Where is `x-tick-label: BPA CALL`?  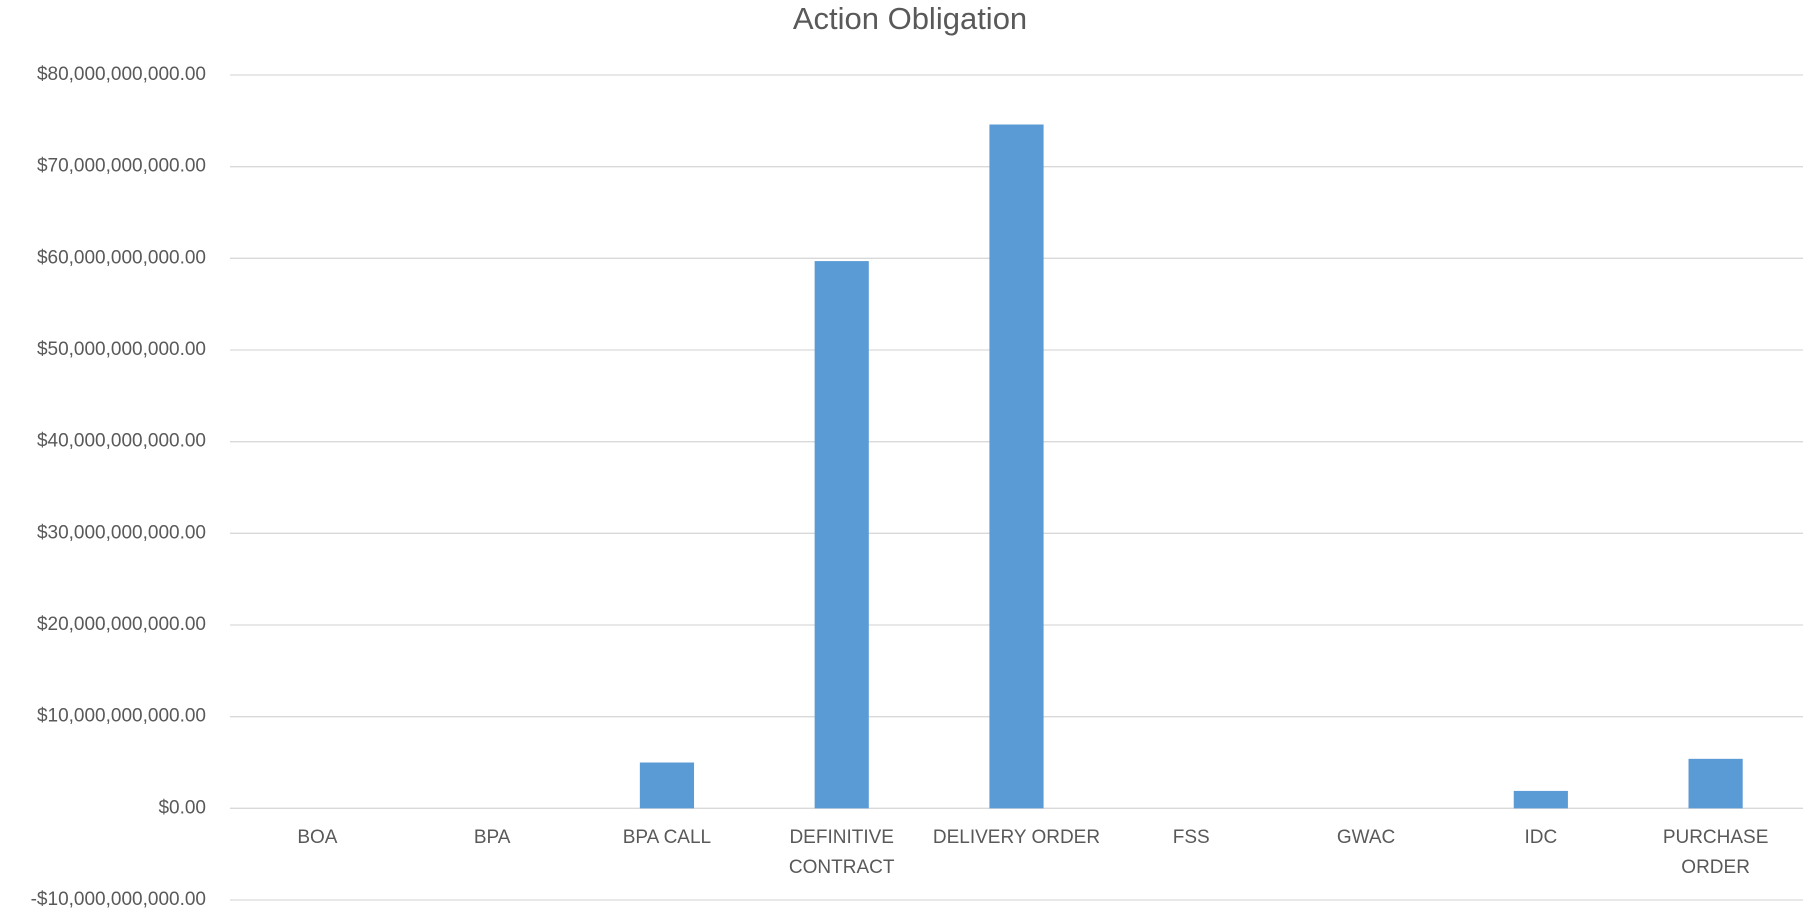
x-tick-label: BPA CALL is located at coordinates (667, 838).